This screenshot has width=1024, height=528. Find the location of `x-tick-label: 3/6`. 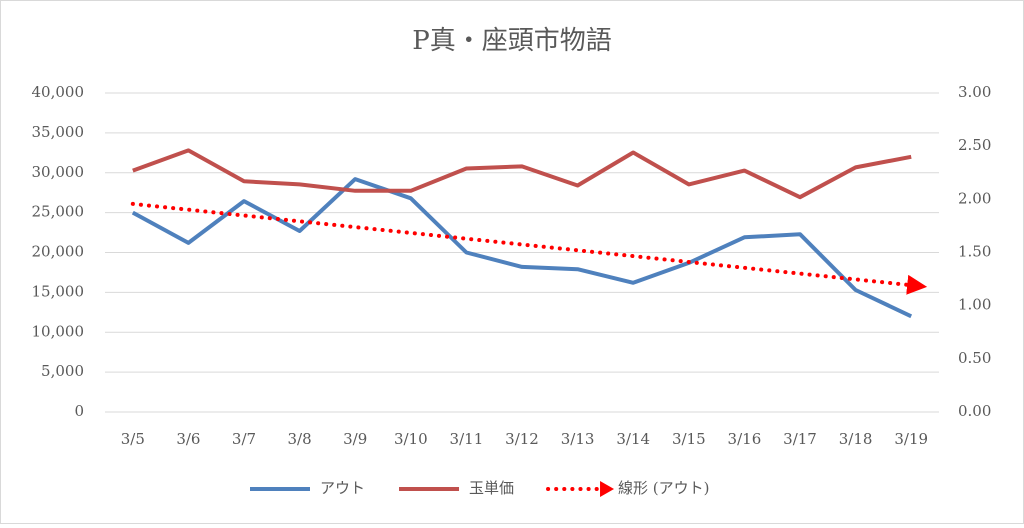

x-tick-label: 3/6 is located at coordinates (188, 439).